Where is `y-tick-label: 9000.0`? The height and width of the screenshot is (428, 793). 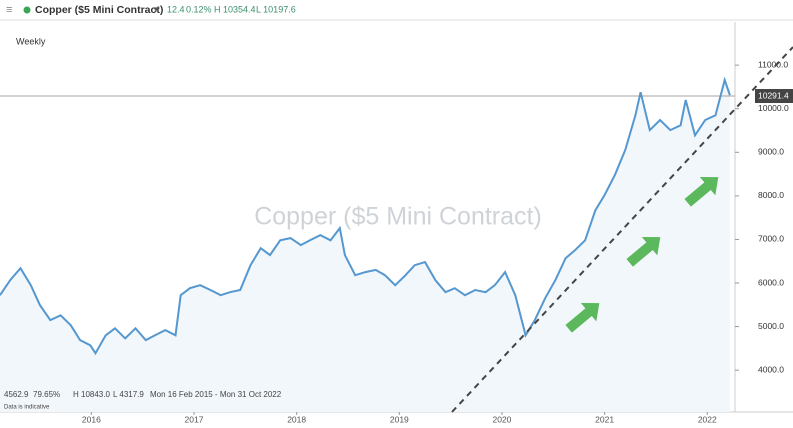 y-tick-label: 9000.0 is located at coordinates (771, 152).